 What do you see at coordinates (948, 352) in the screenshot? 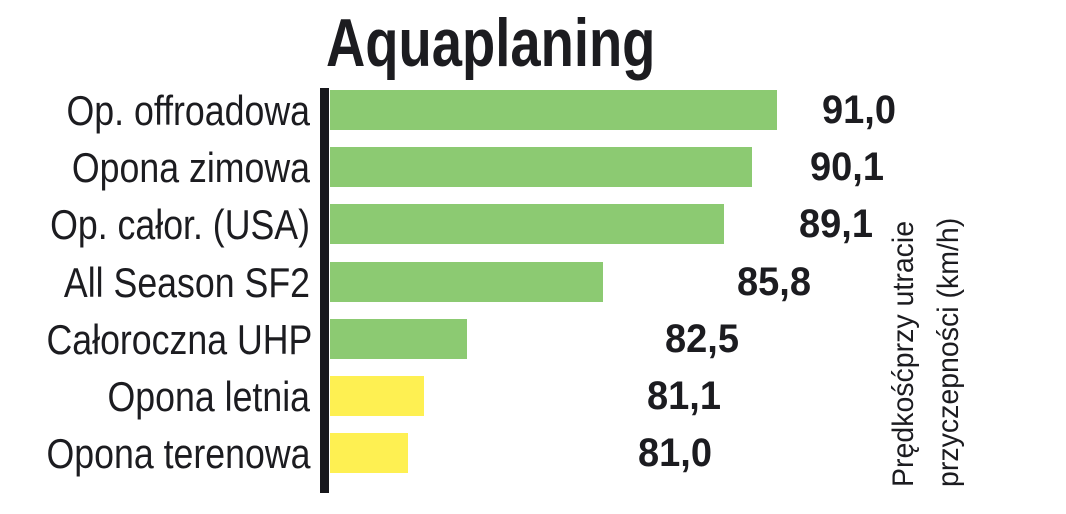
I see `value-axis-label-line2: przyczepności (km/h)` at bounding box center [948, 352].